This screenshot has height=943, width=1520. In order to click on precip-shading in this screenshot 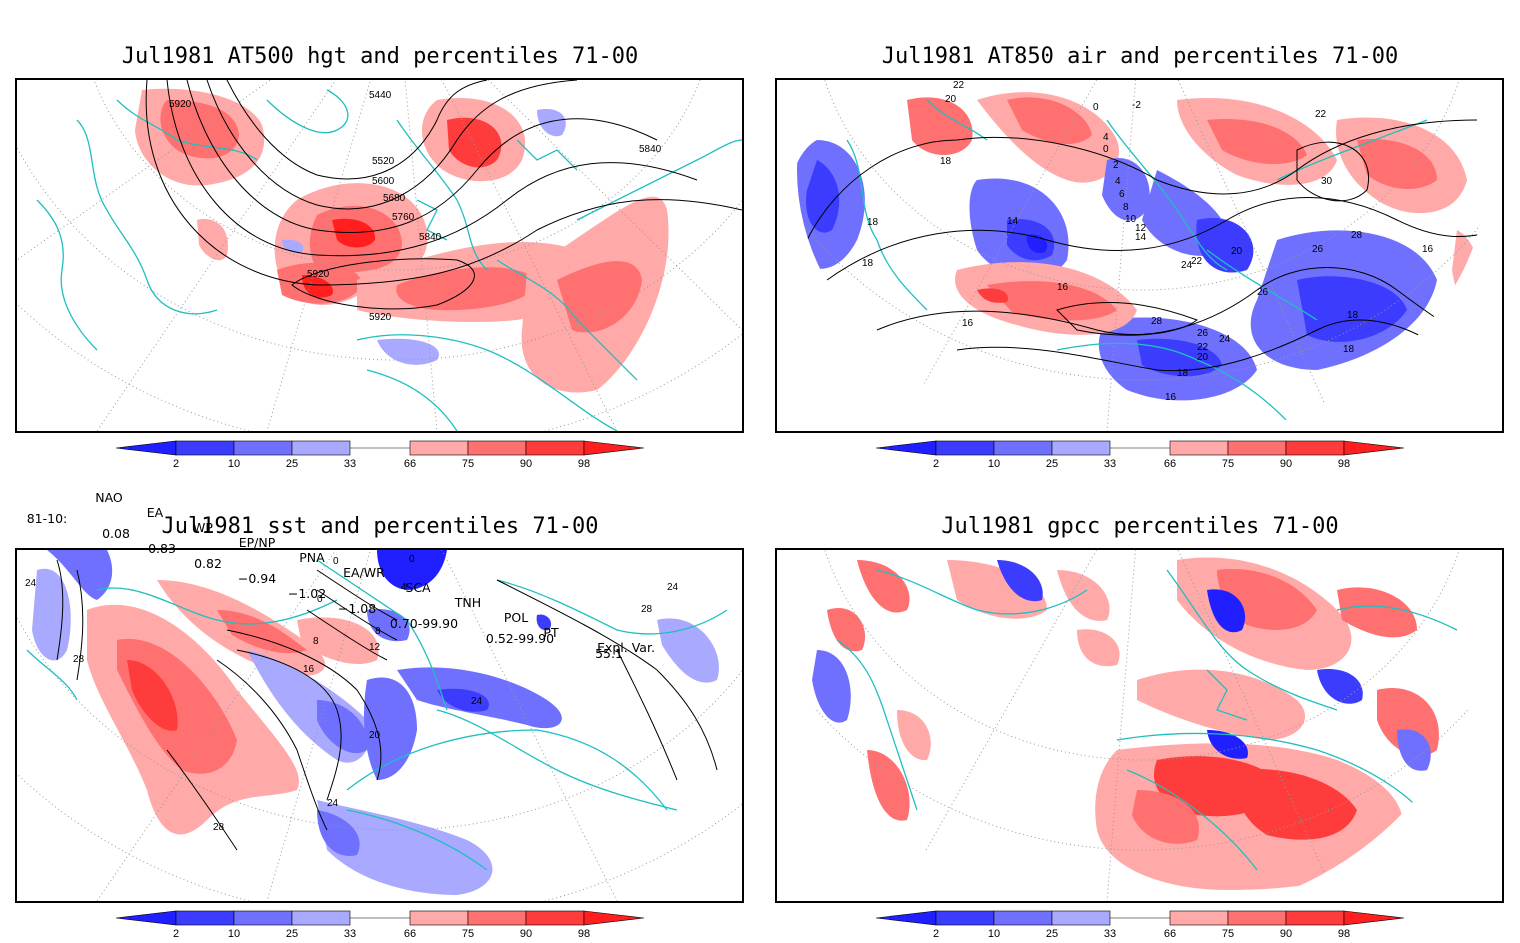, I will do `click(1125, 723)`.